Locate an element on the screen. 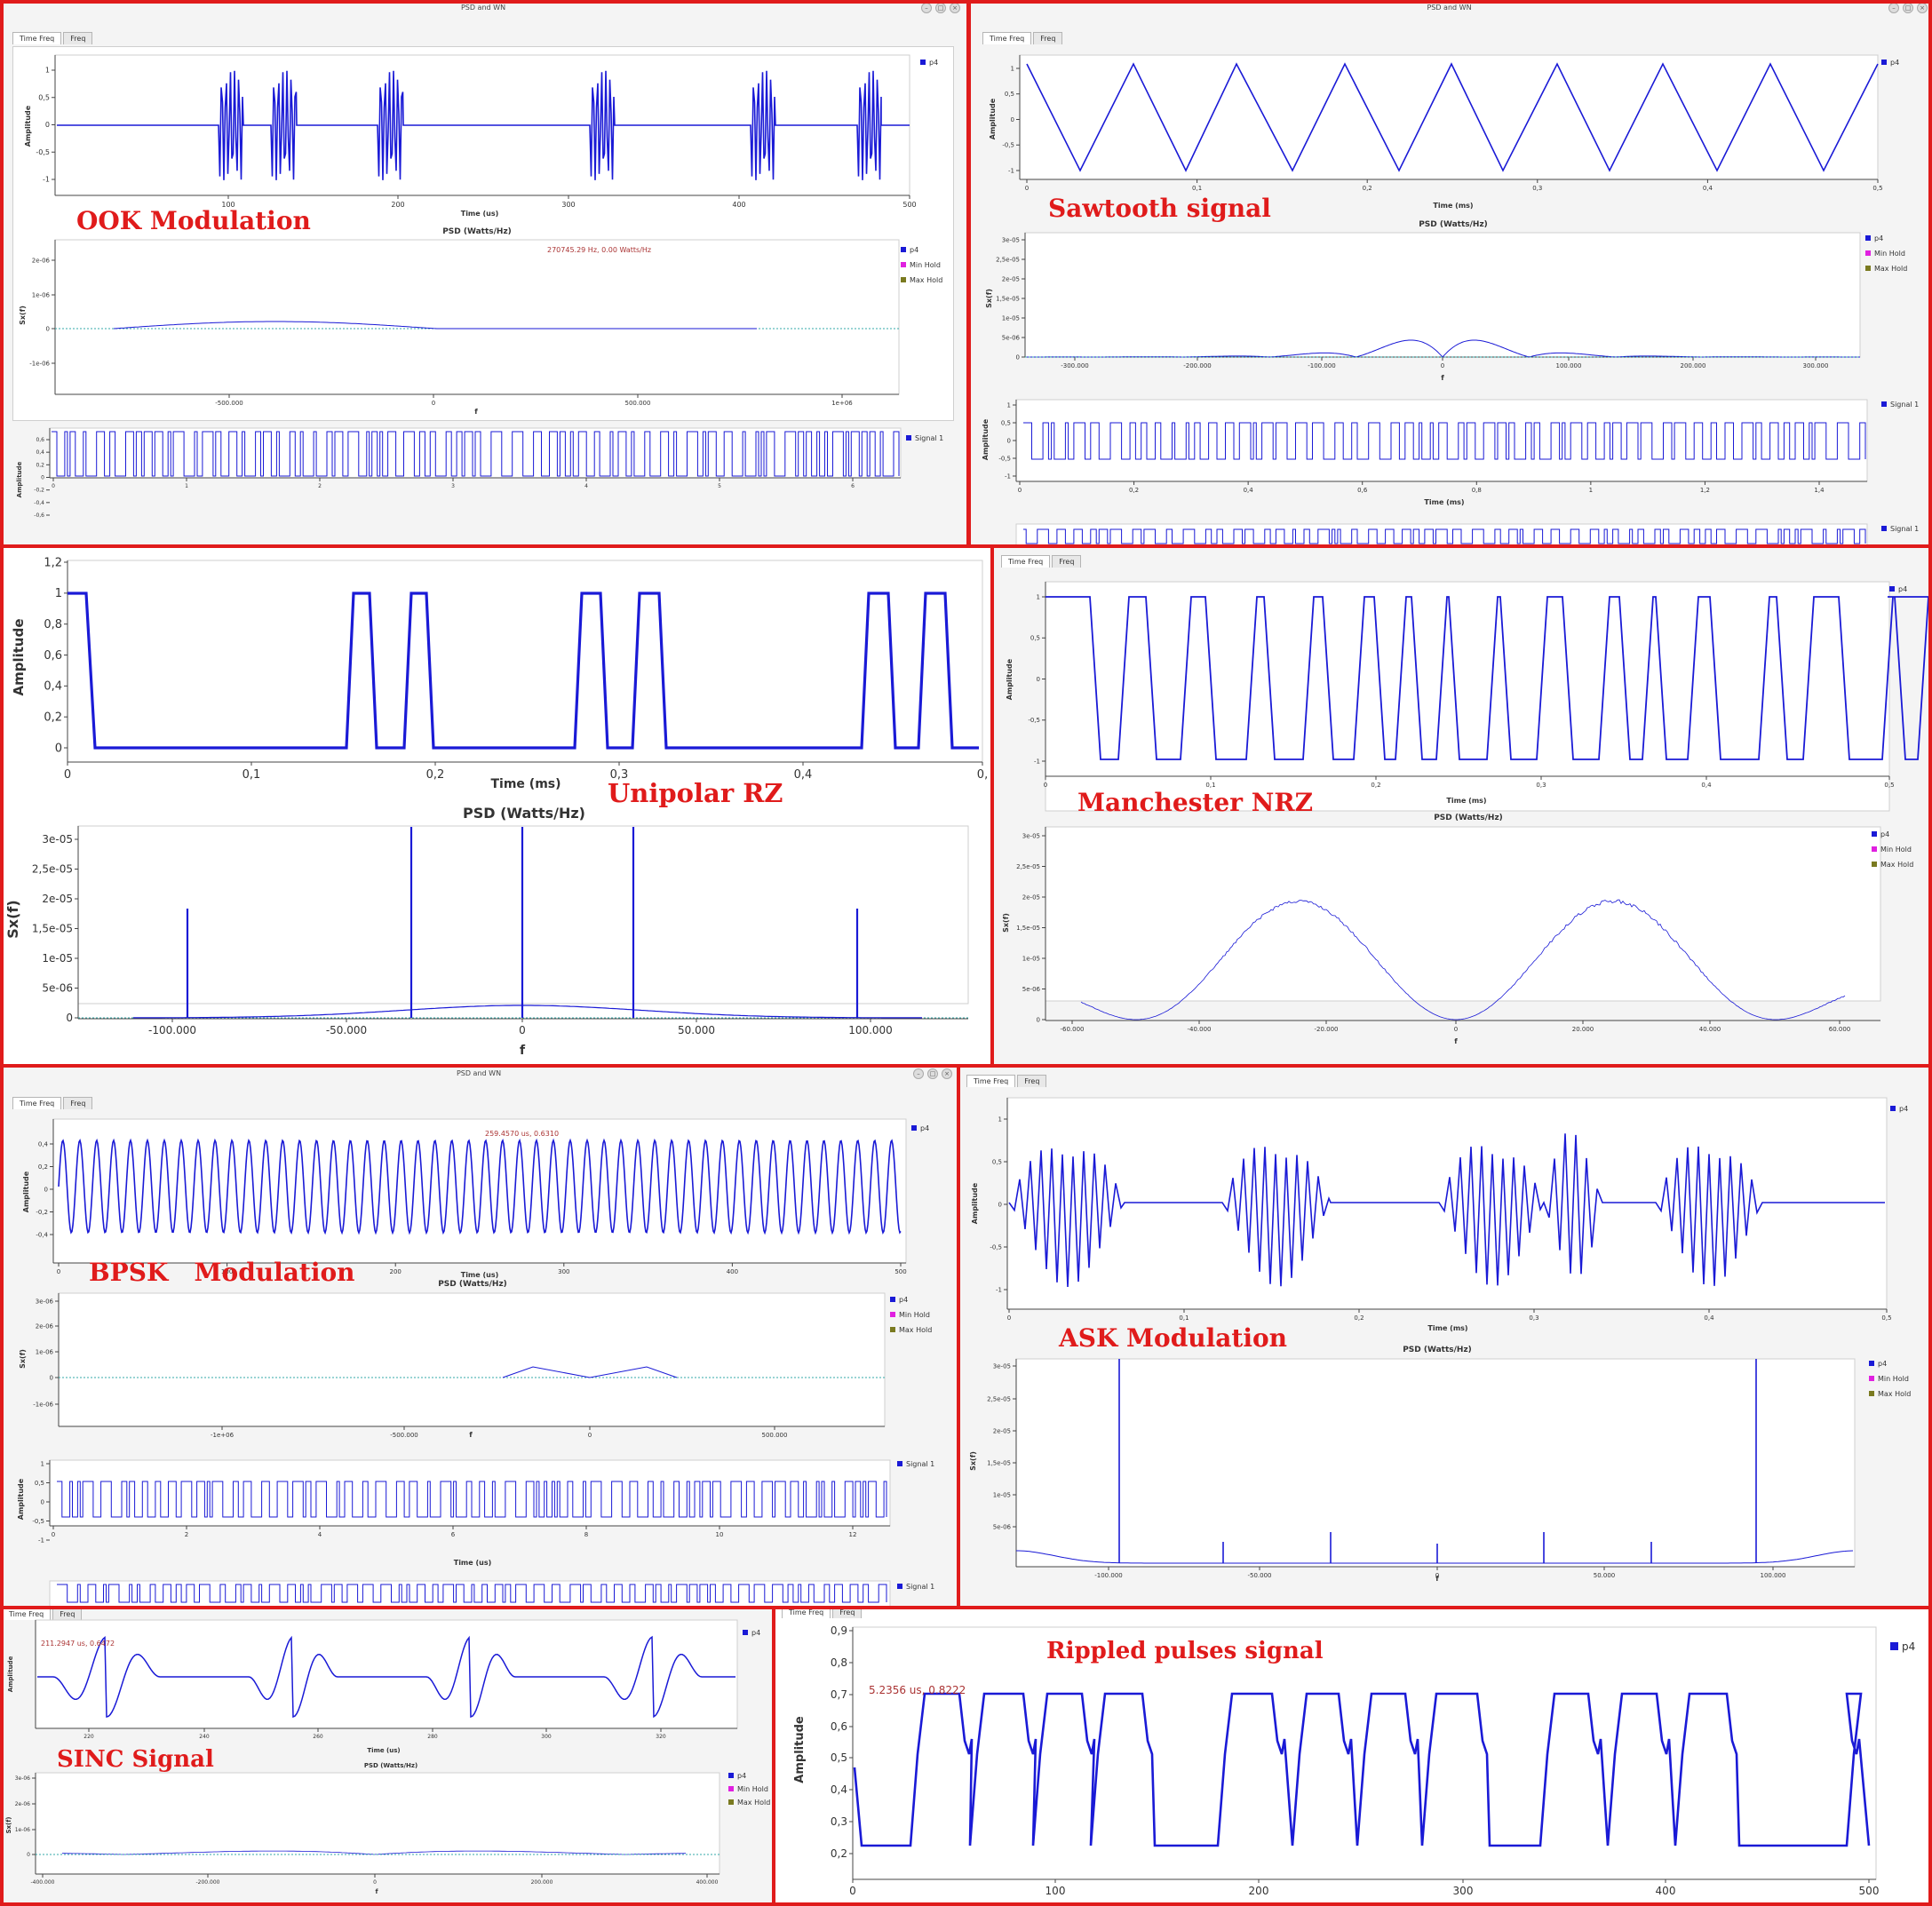 Image resolution: width=1932 pixels, height=1906 pixels. x-tick-label: 220 is located at coordinates (88, 1737).